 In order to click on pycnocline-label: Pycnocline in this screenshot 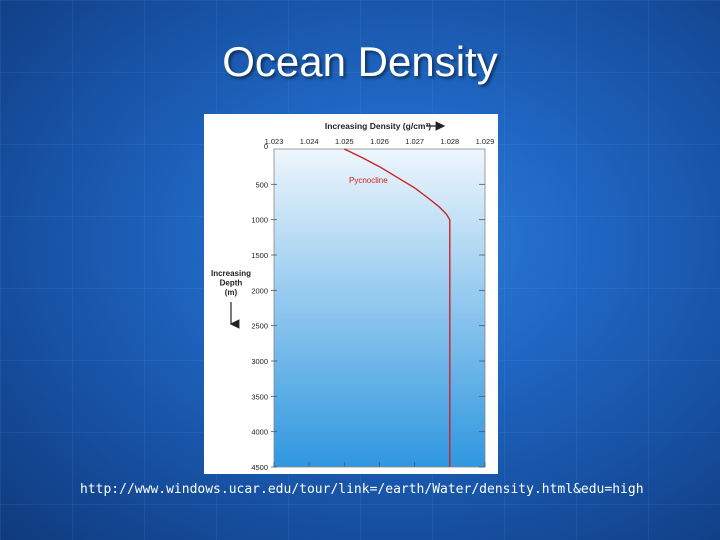, I will do `click(368, 180)`.